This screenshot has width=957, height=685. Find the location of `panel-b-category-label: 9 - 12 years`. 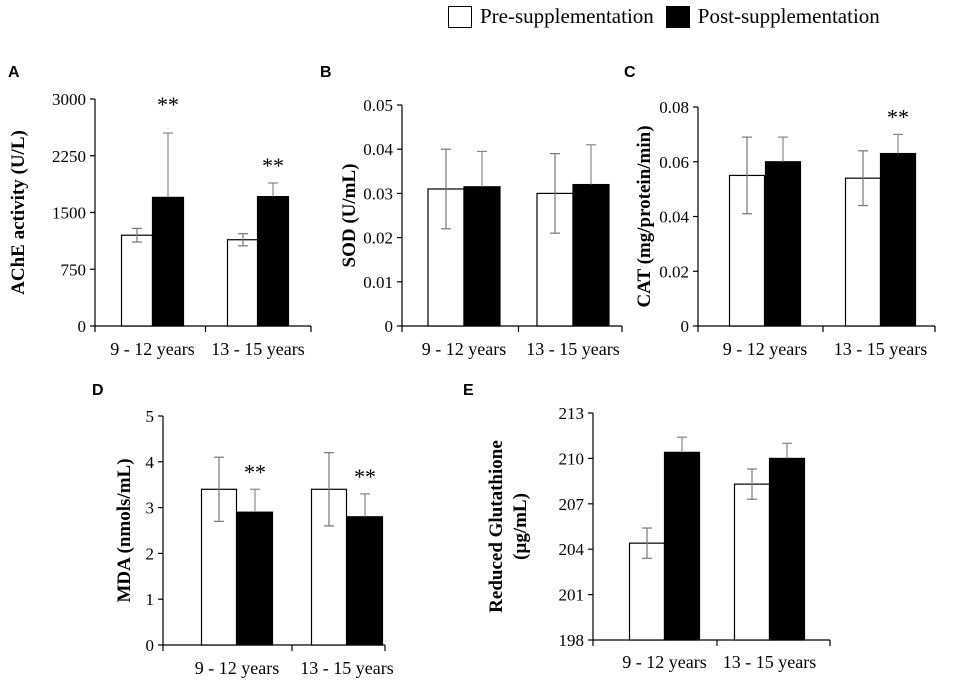

panel-b-category-label: 9 - 12 years is located at coordinates (464, 349).